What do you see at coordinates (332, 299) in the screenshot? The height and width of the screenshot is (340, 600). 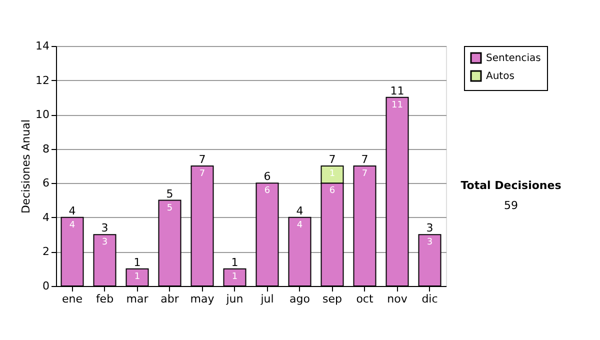 I see `x-tick-label: sep` at bounding box center [332, 299].